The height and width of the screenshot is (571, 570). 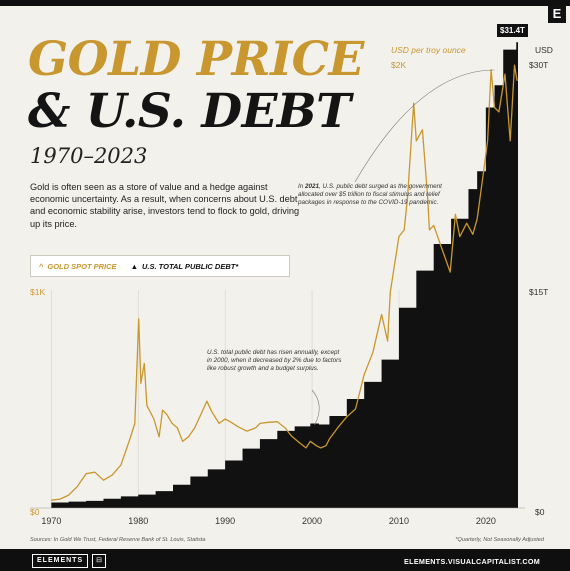 I want to click on subtitle: 1970–2023, so click(x=89, y=156).